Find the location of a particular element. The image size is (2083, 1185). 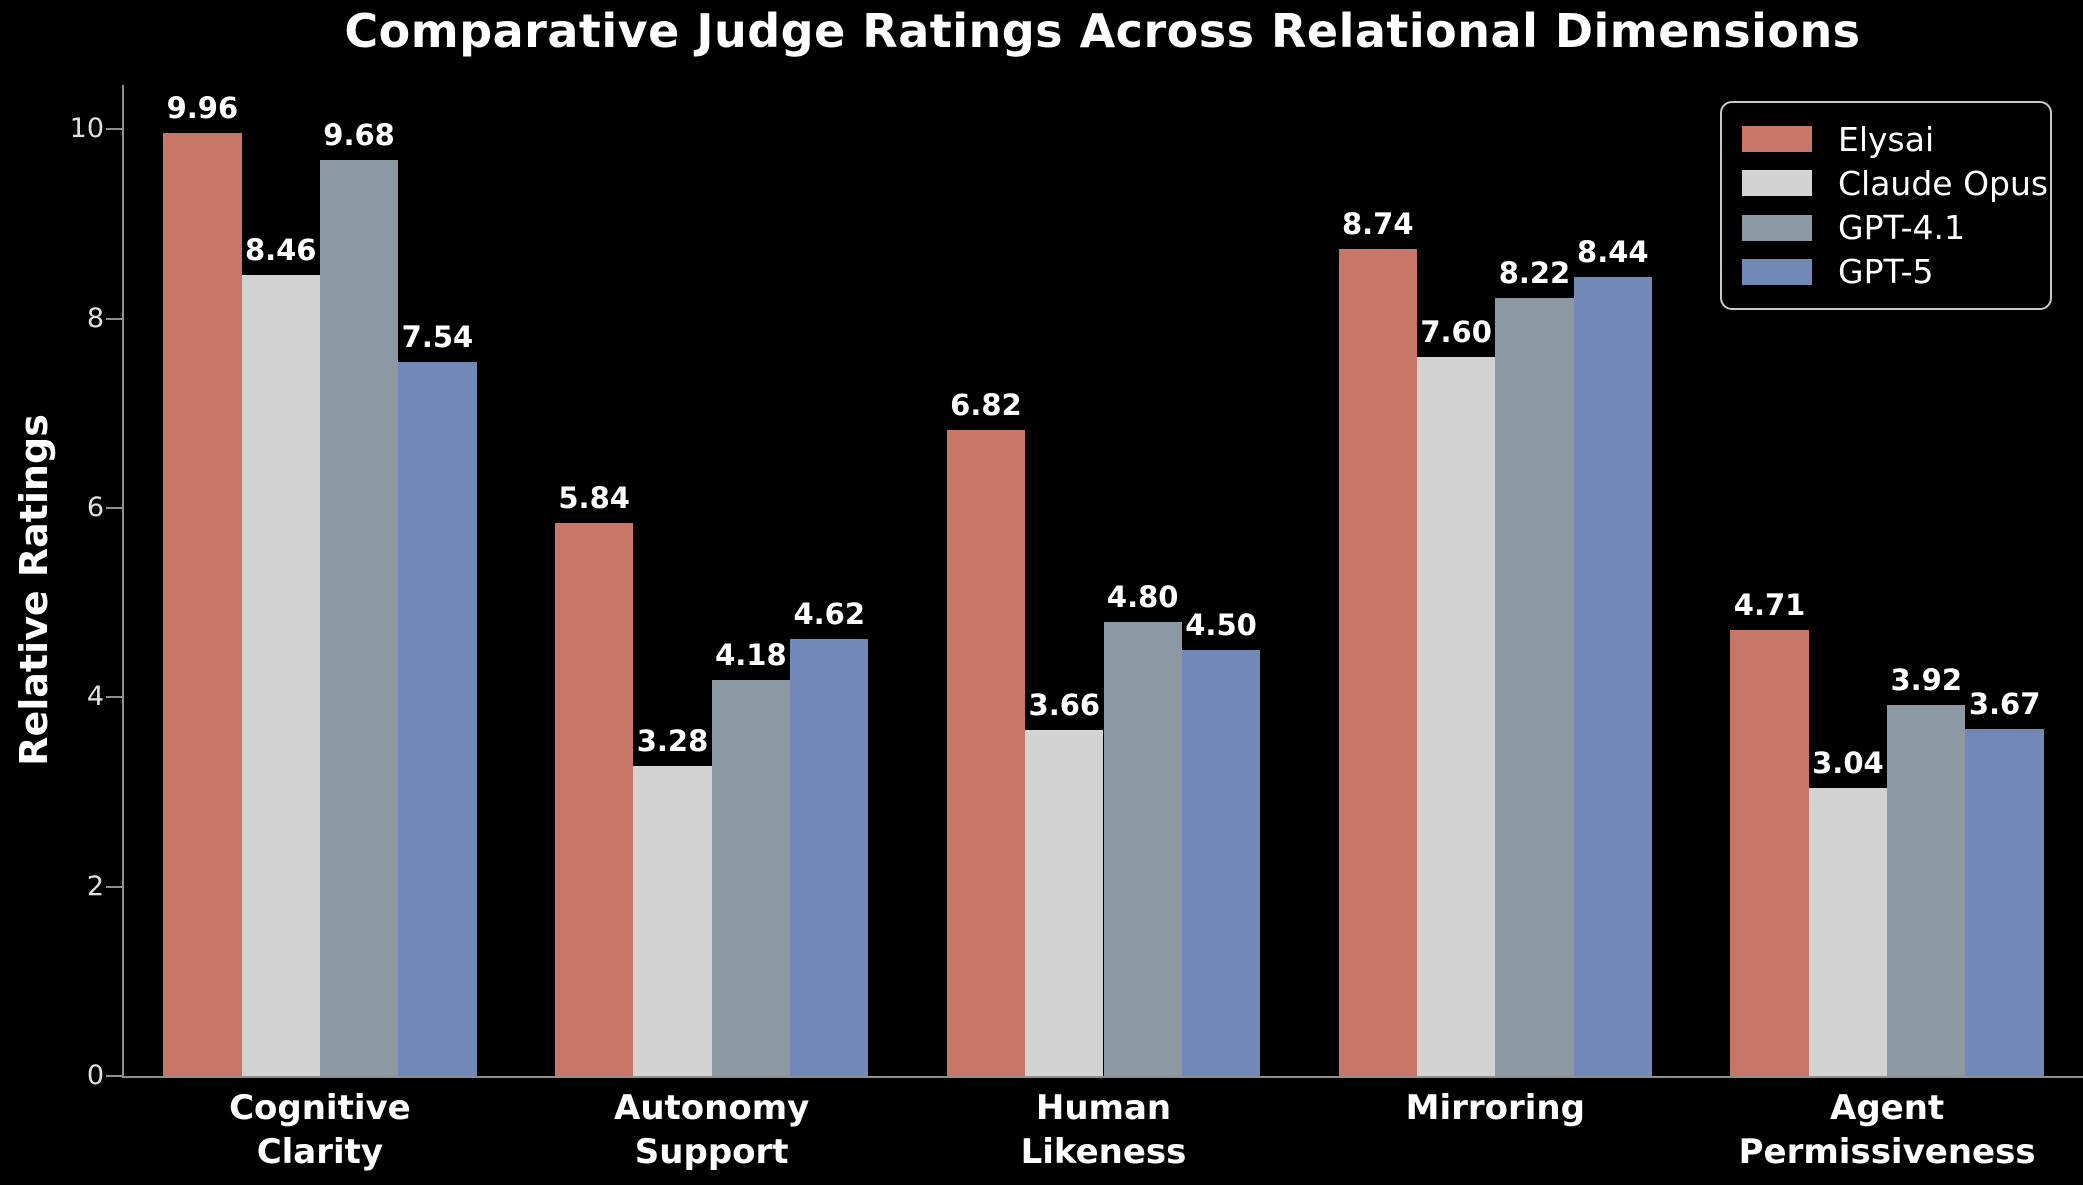

bar-value-label: 8.74 is located at coordinates (1377, 223).